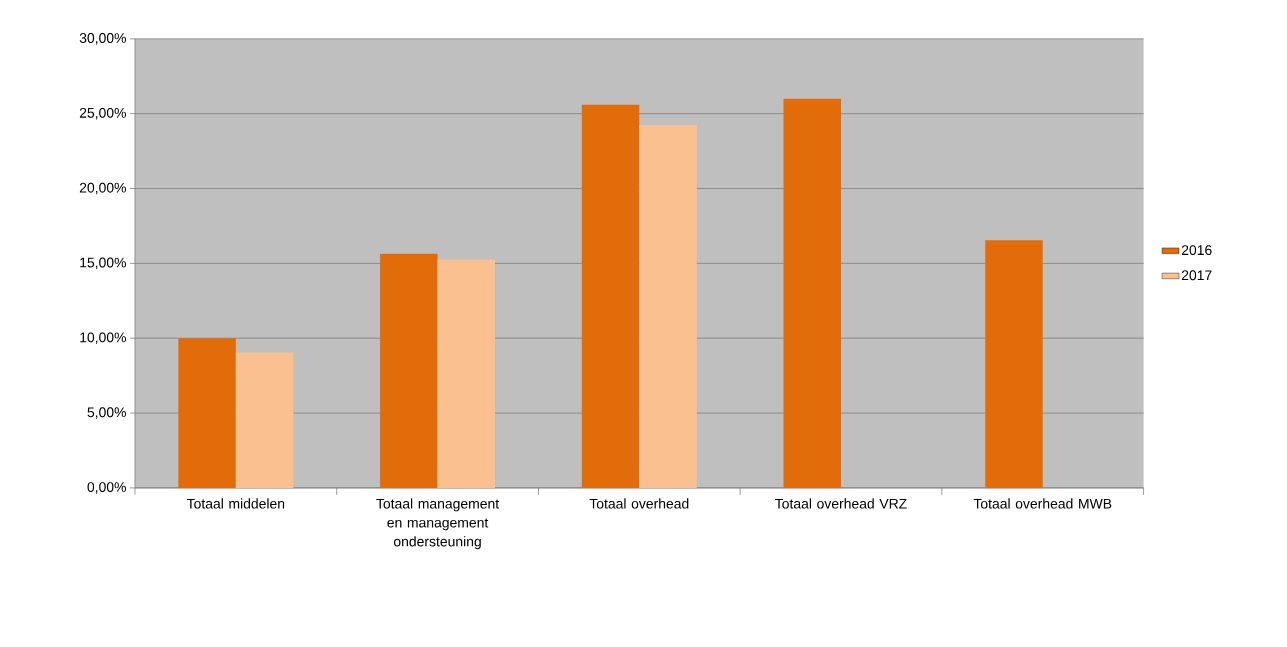 The width and height of the screenshot is (1287, 647). Describe the element at coordinates (102, 38) in the screenshot. I see `y-tick-label: 30,00%` at that location.